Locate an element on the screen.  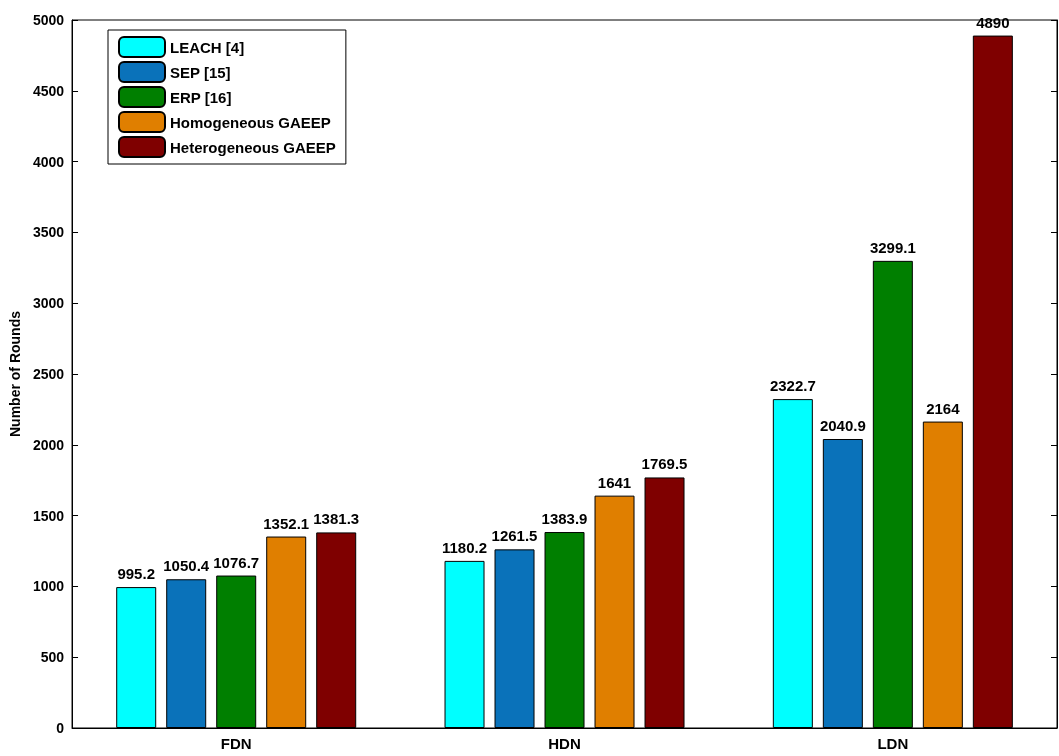
y-tick-label: 0 is located at coordinates (60, 728).